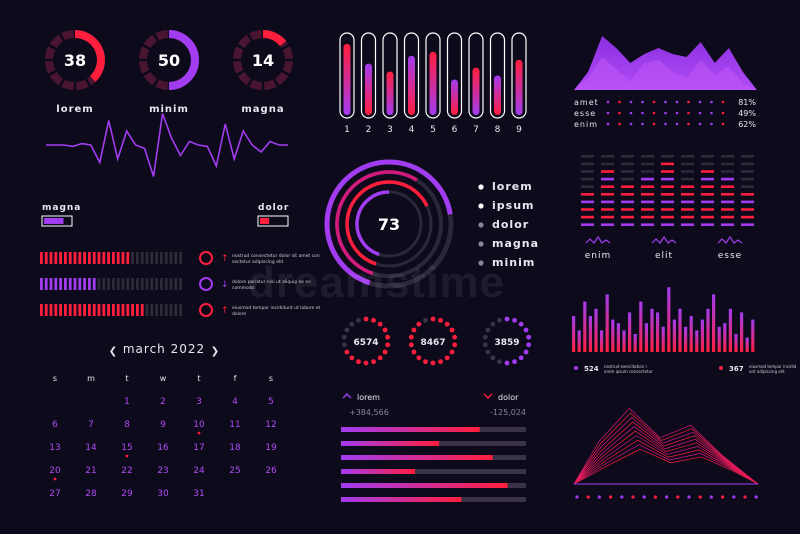  Describe the element at coordinates (55, 471) in the screenshot. I see `calendar-day: 20` at that location.